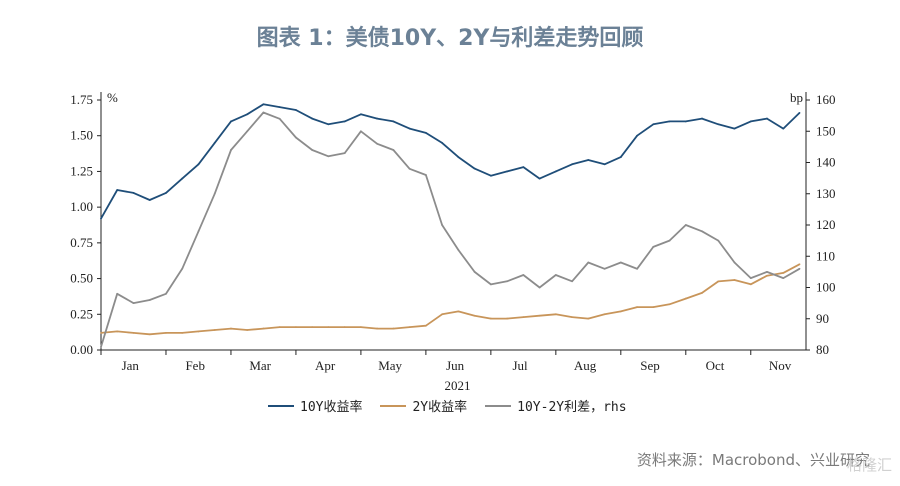 This screenshot has height=486, width=900. Describe the element at coordinates (112, 97) in the screenshot. I see `left-unit-label: %` at that location.